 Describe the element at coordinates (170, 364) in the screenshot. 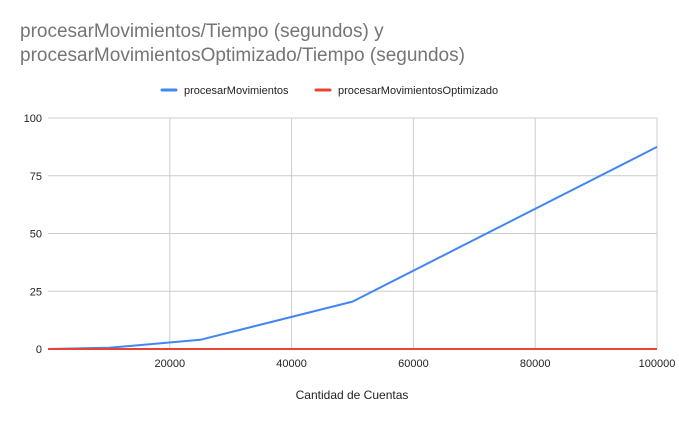

I see `x-tick-label: 20000` at that location.